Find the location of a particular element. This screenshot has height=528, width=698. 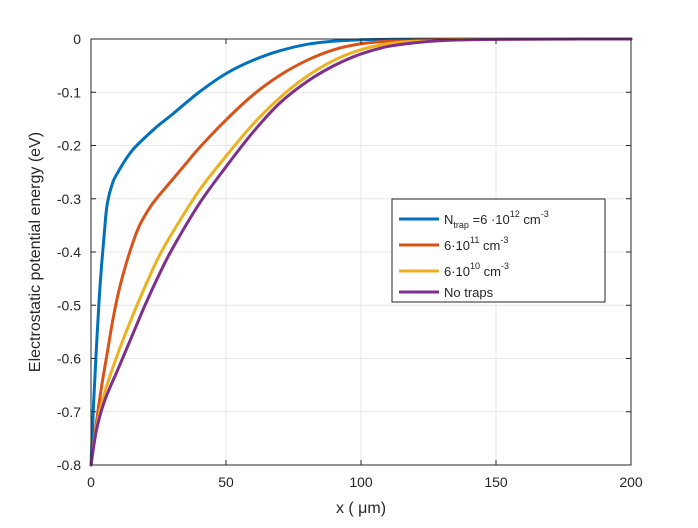

legend-text-part: No traps is located at coordinates (469, 292).